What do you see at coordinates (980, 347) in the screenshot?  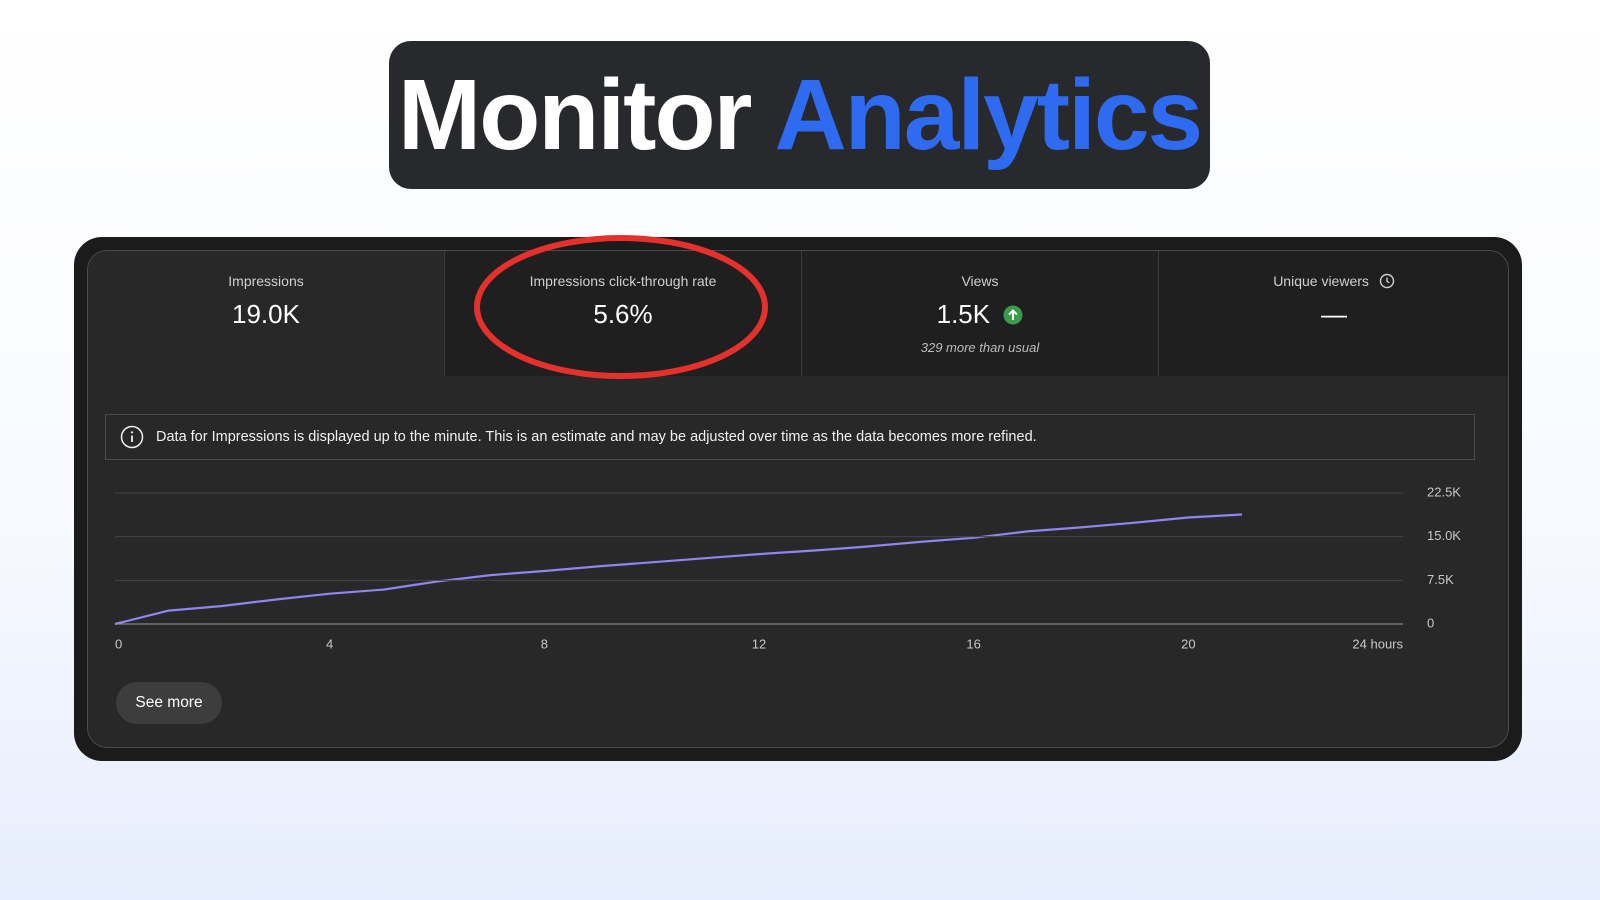 I see `metric-note: 329 more than usual` at bounding box center [980, 347].